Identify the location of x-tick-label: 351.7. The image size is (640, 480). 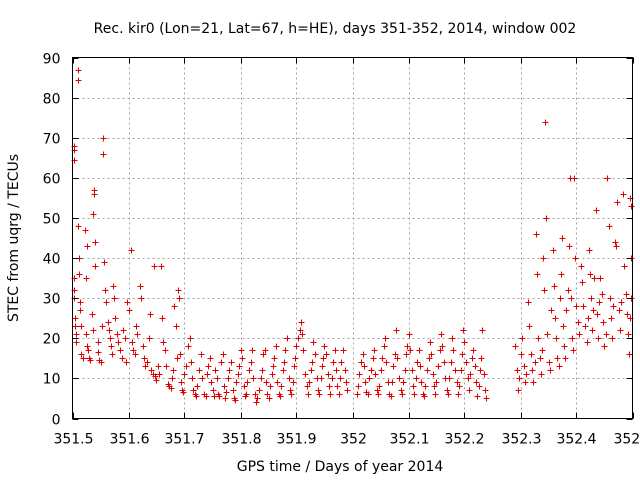
(184, 440).